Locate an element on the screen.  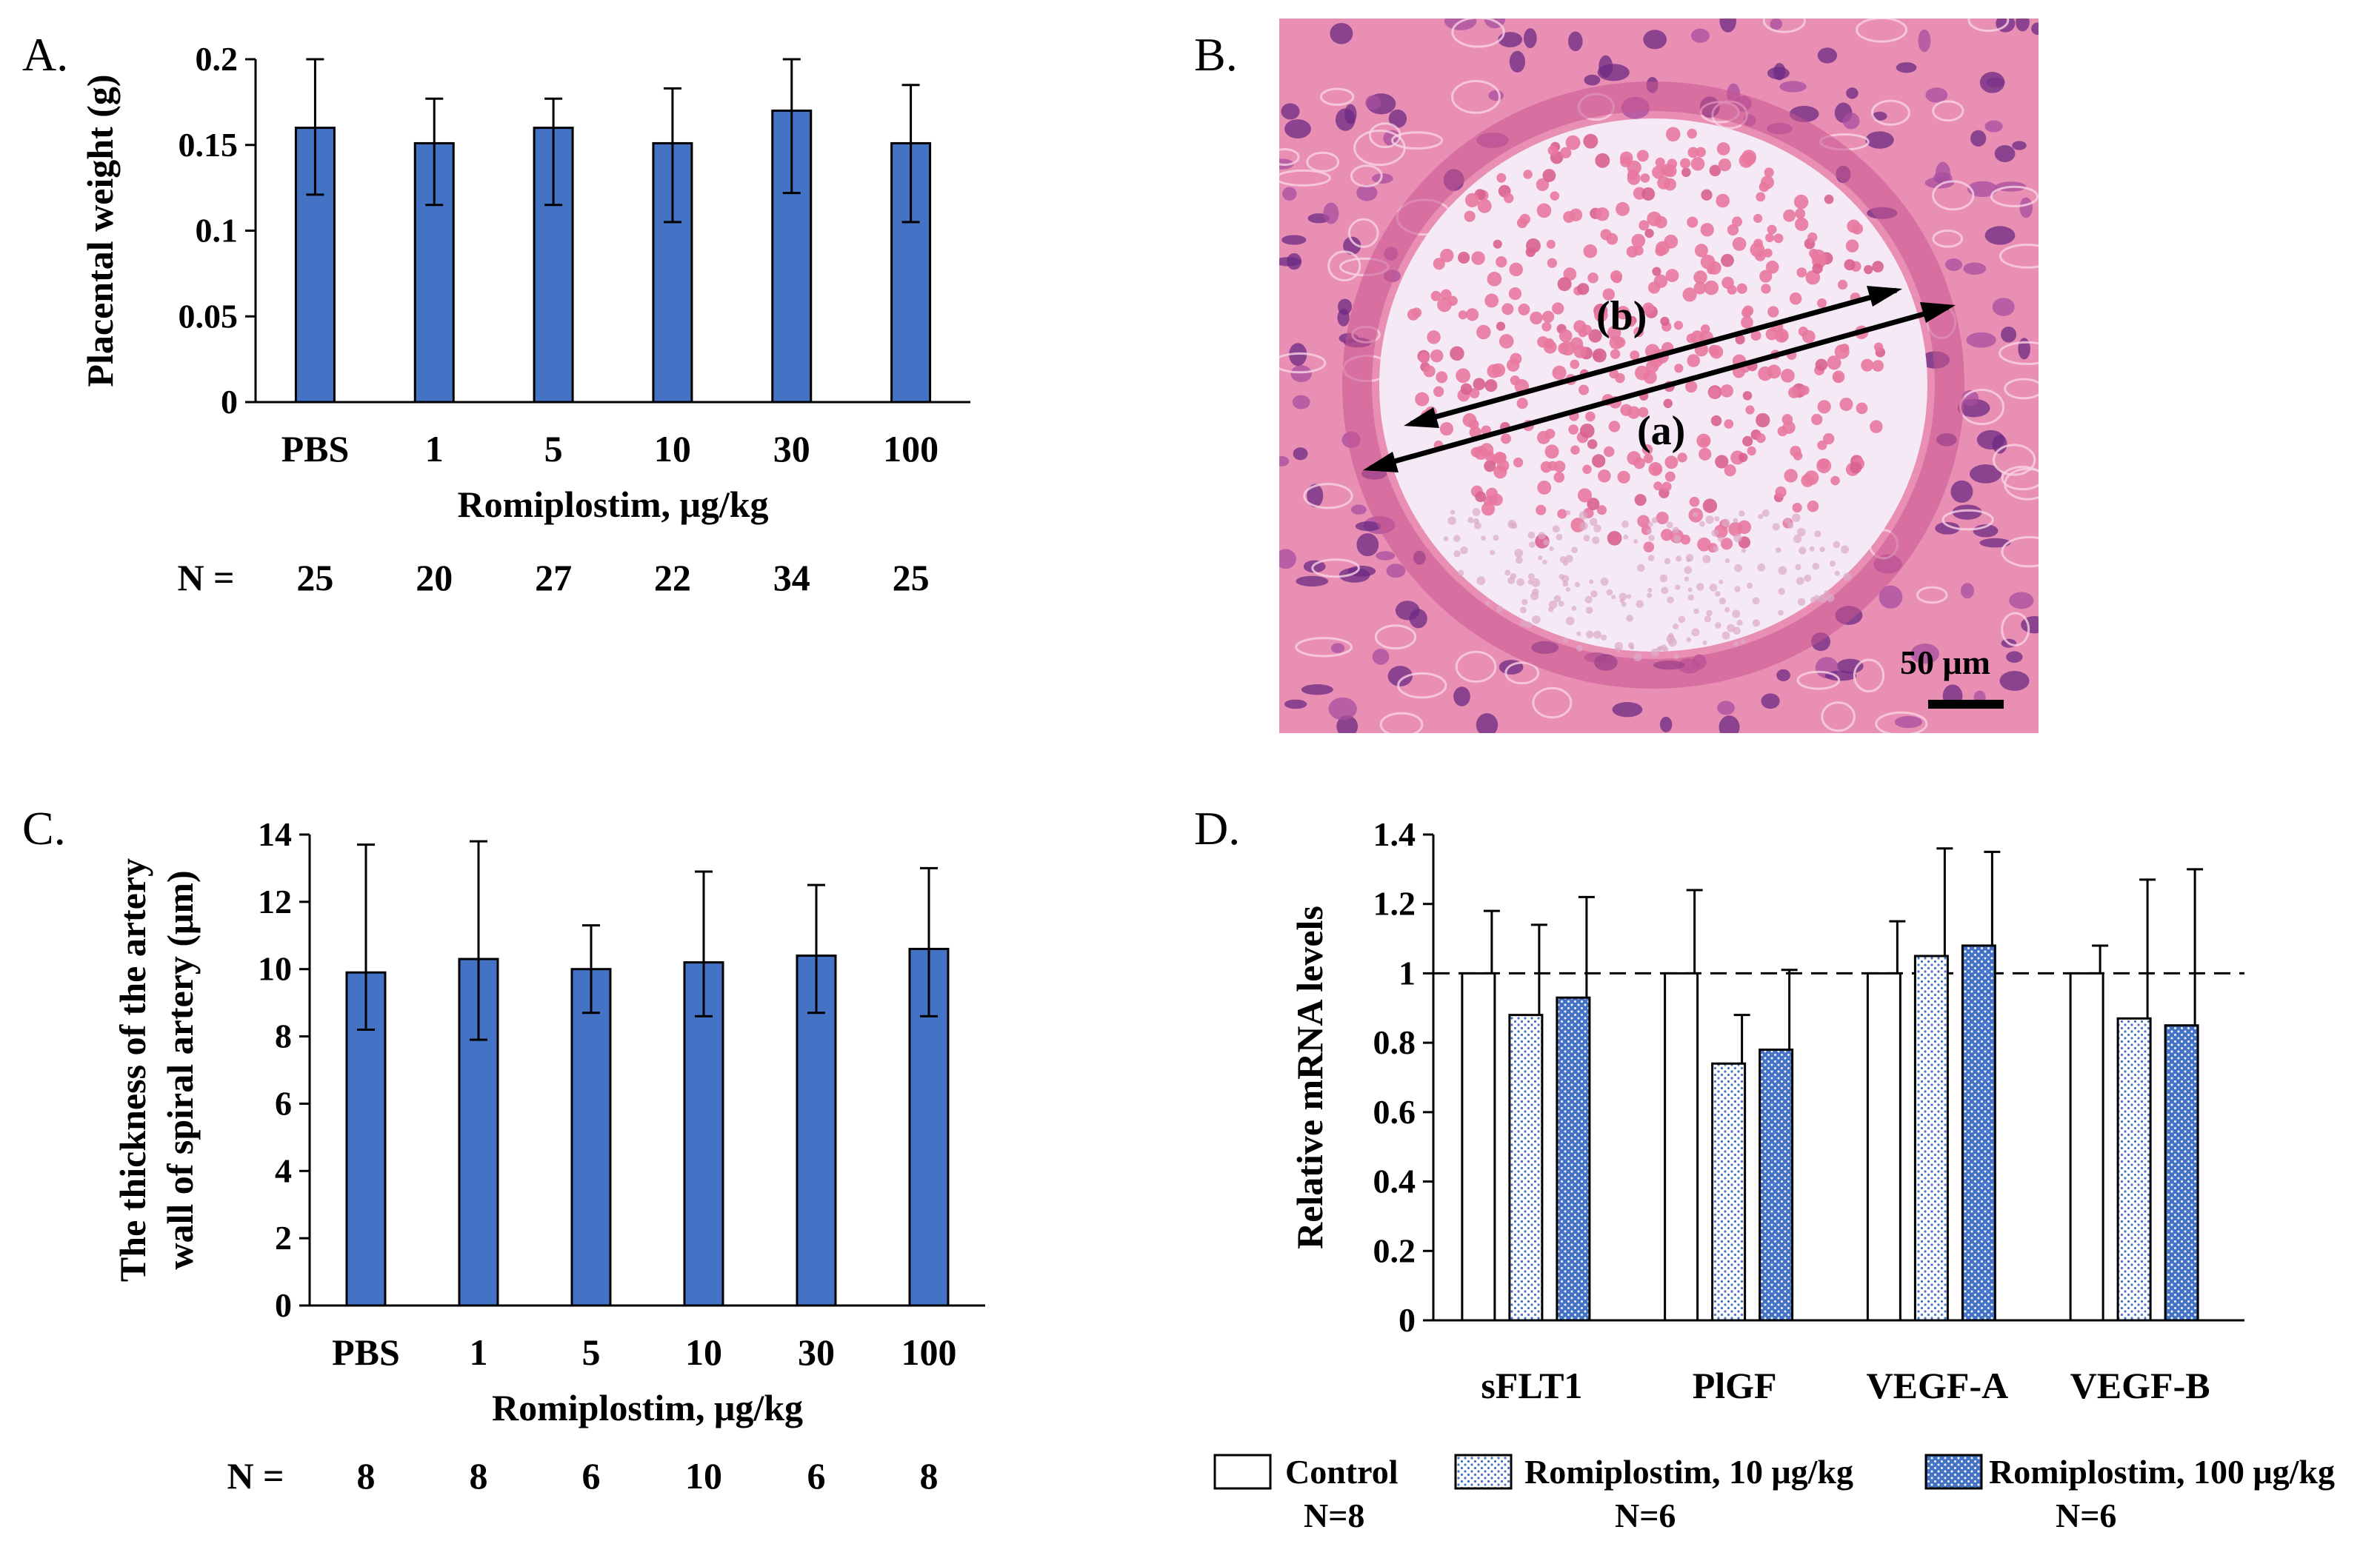
x-tick-label: sFLT1 is located at coordinates (1531, 1385).